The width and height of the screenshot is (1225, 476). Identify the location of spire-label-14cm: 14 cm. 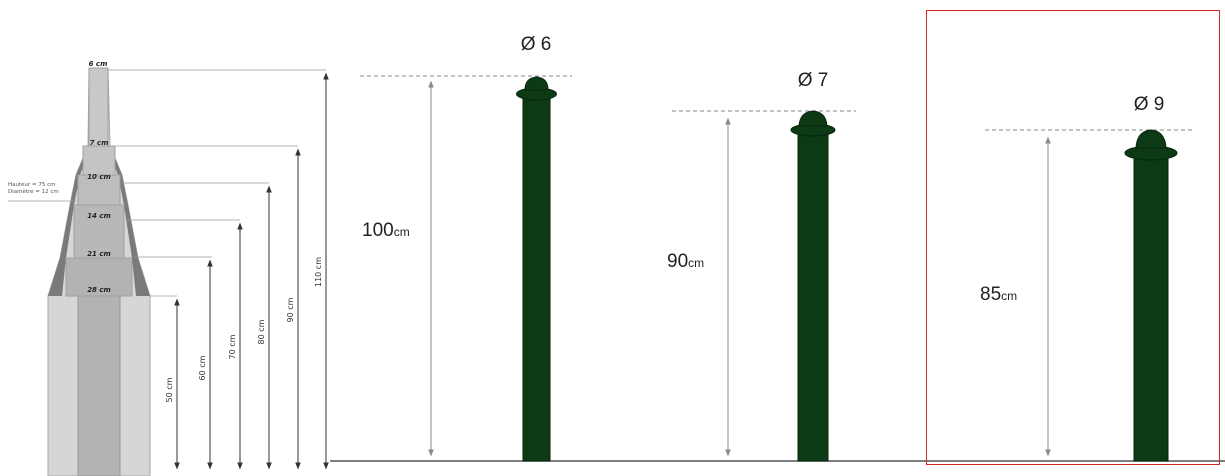
(99, 216).